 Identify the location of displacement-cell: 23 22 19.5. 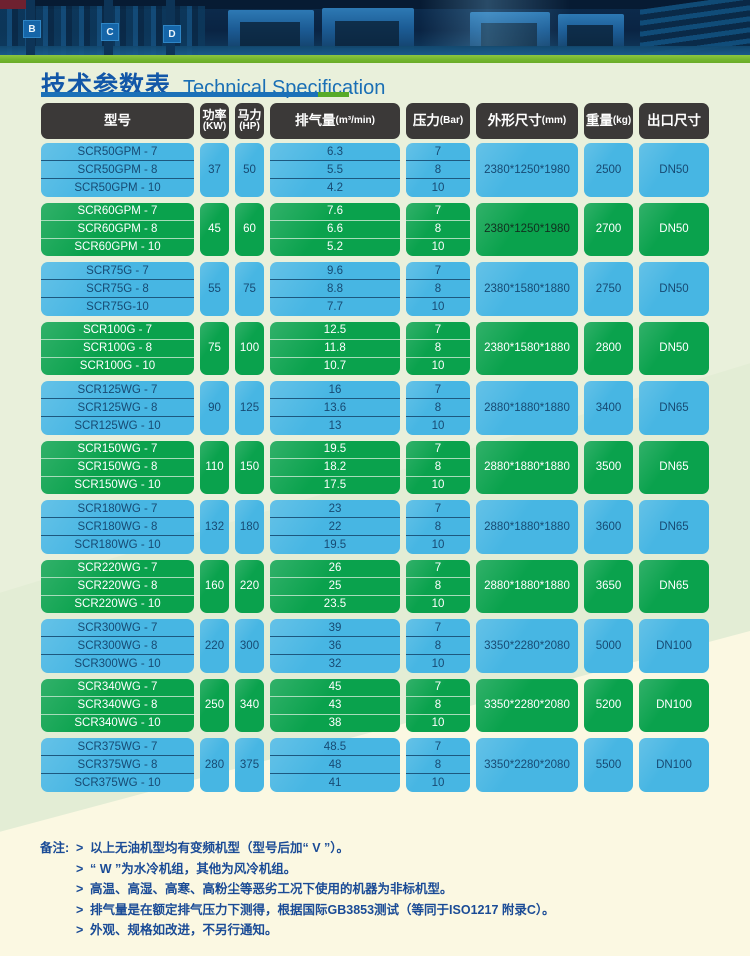
(335, 527).